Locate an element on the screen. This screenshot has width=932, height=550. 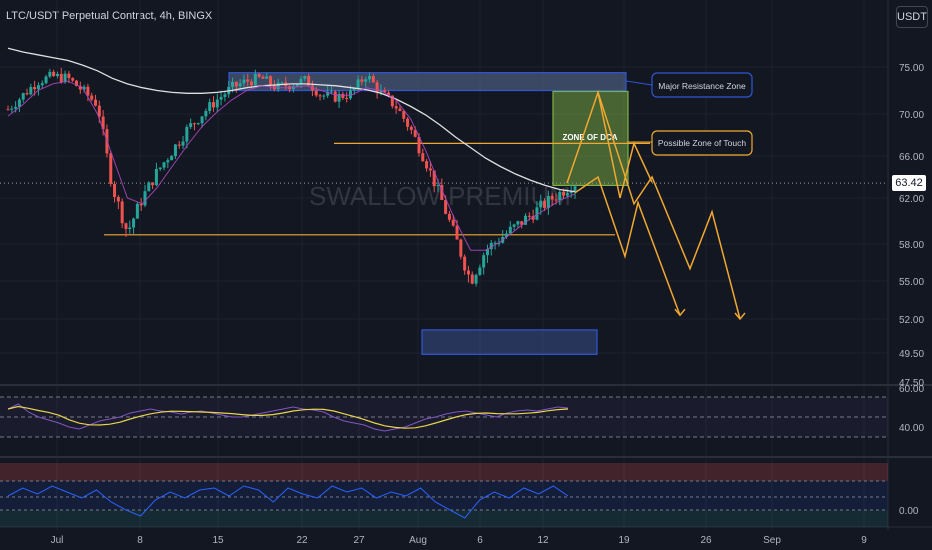
resistance-callout-label: Major Resistance Zone is located at coordinates (702, 86).